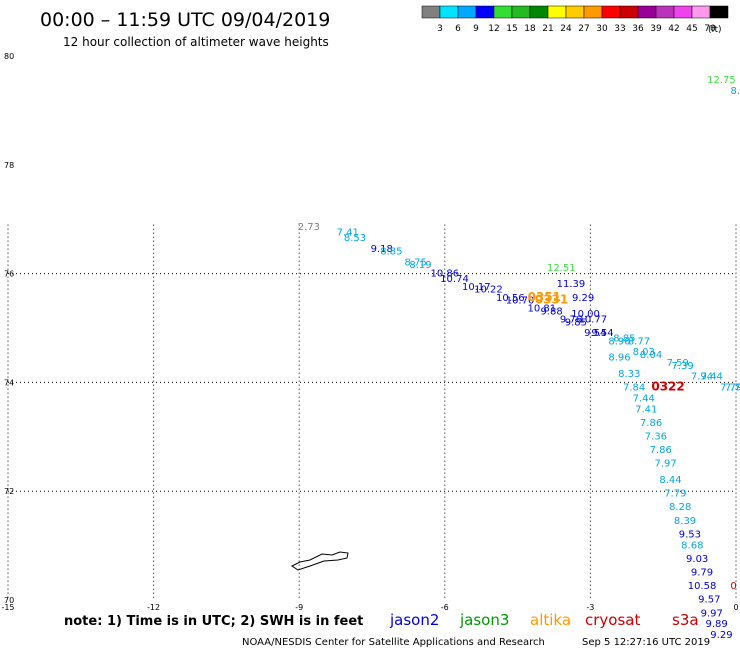  What do you see at coordinates (709, 600) in the screenshot?
I see `data-point-label: 9.57` at bounding box center [709, 600].